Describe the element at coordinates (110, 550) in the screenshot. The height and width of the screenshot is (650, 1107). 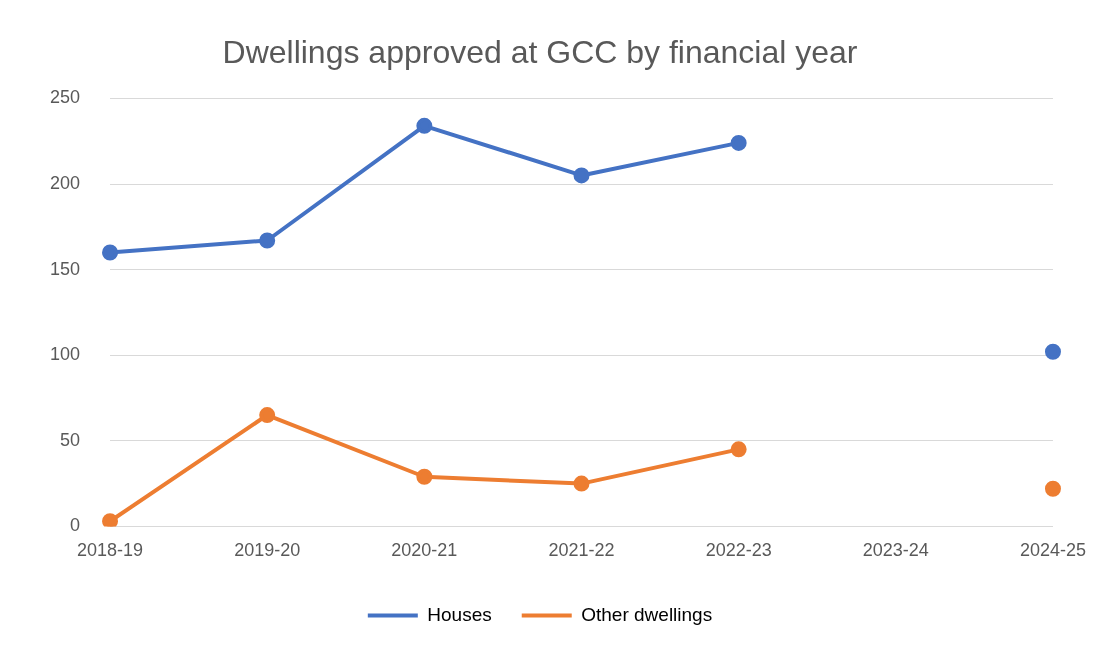
I see `x-tick-label: 2018-19` at that location.